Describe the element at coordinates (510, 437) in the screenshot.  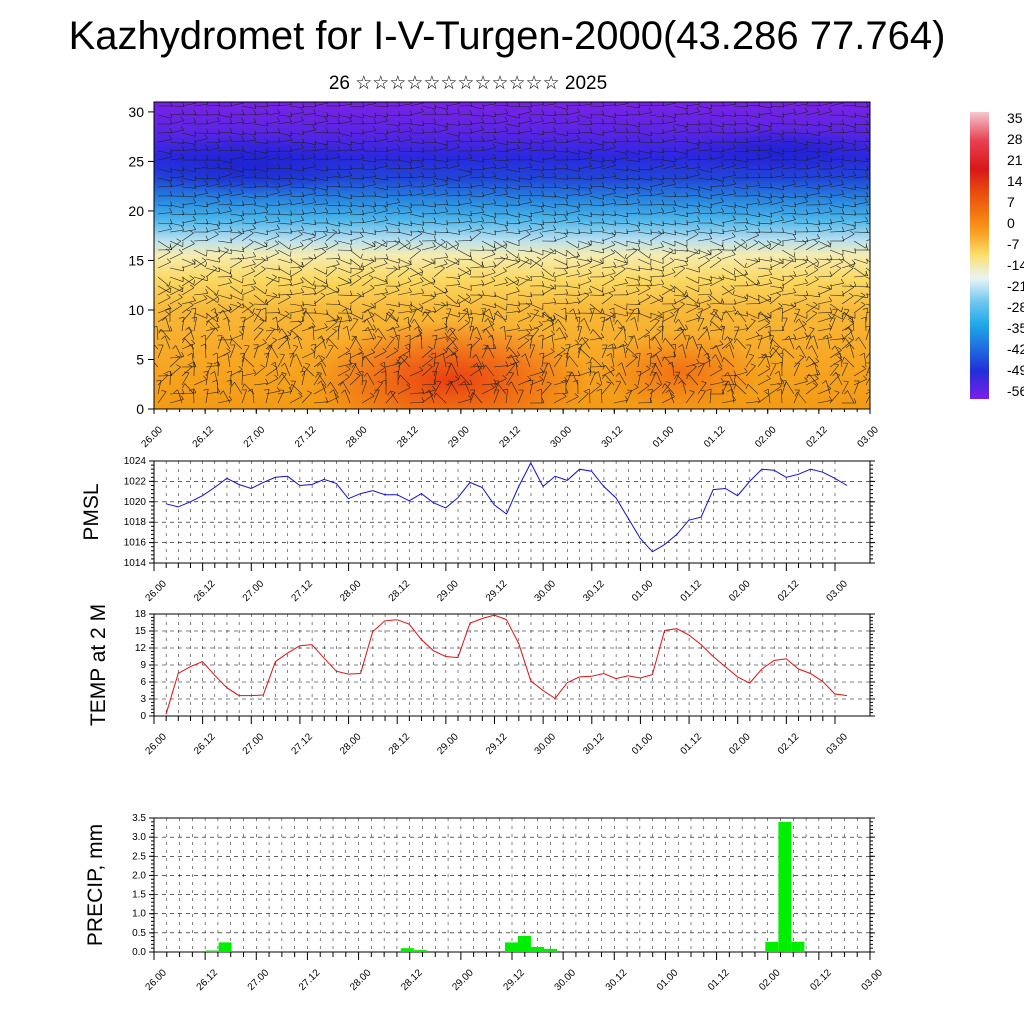
I see `x-tick-label: 29.12` at that location.